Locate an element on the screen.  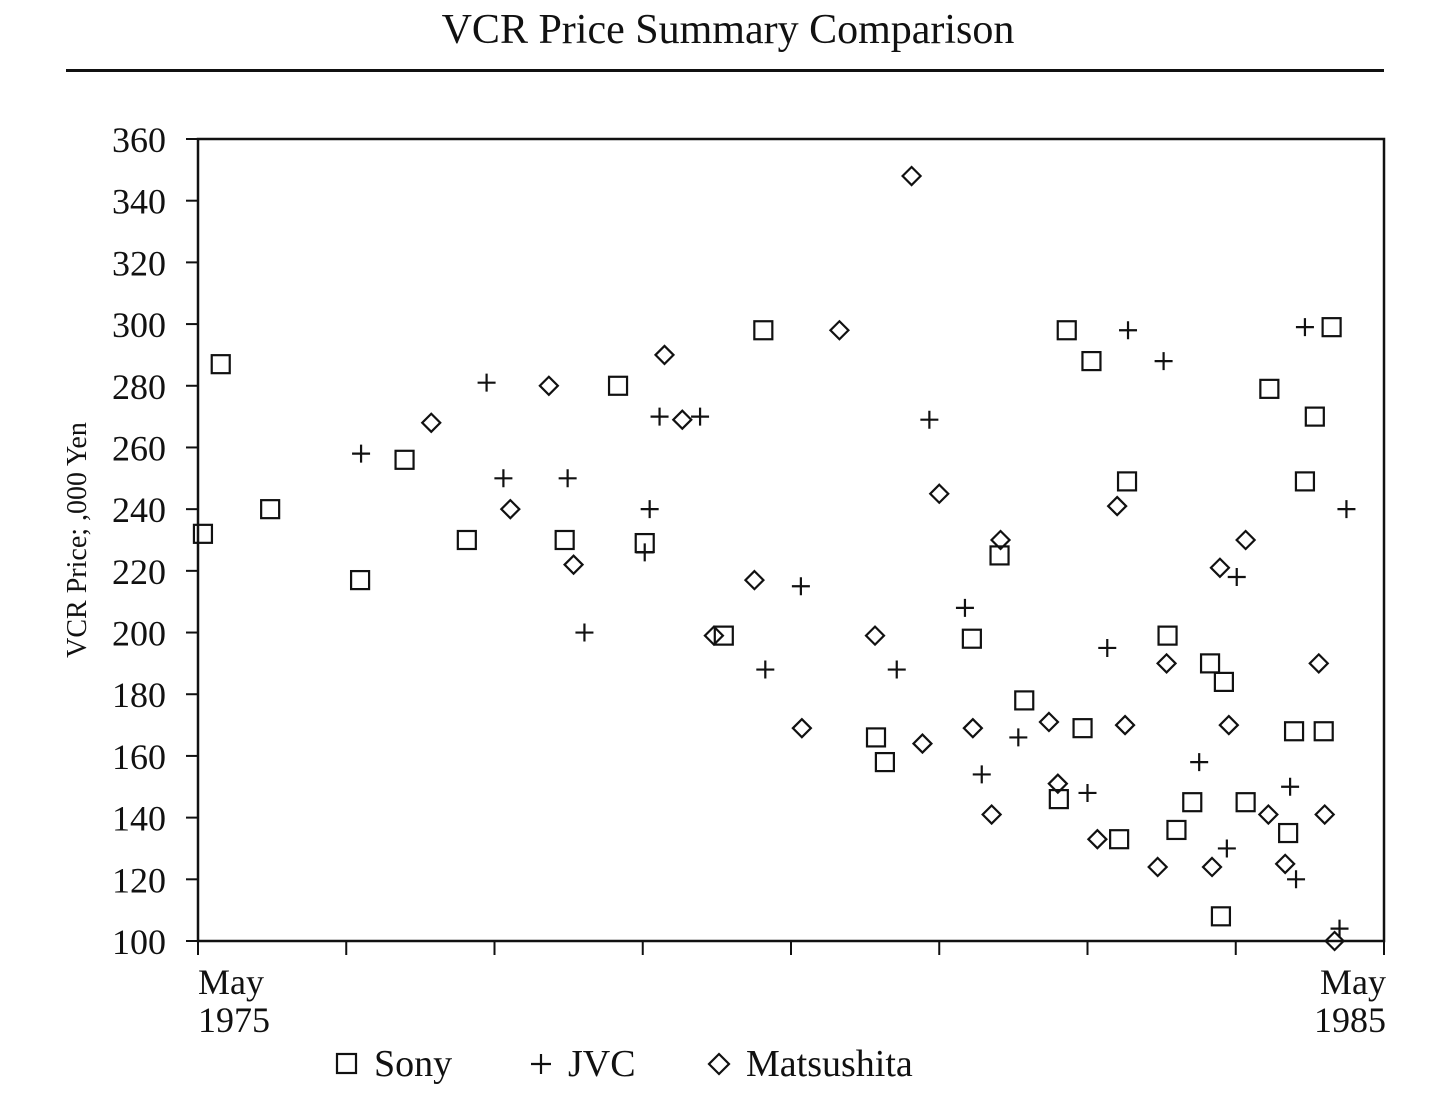
plus-marker-icon is located at coordinates (541, 1064).